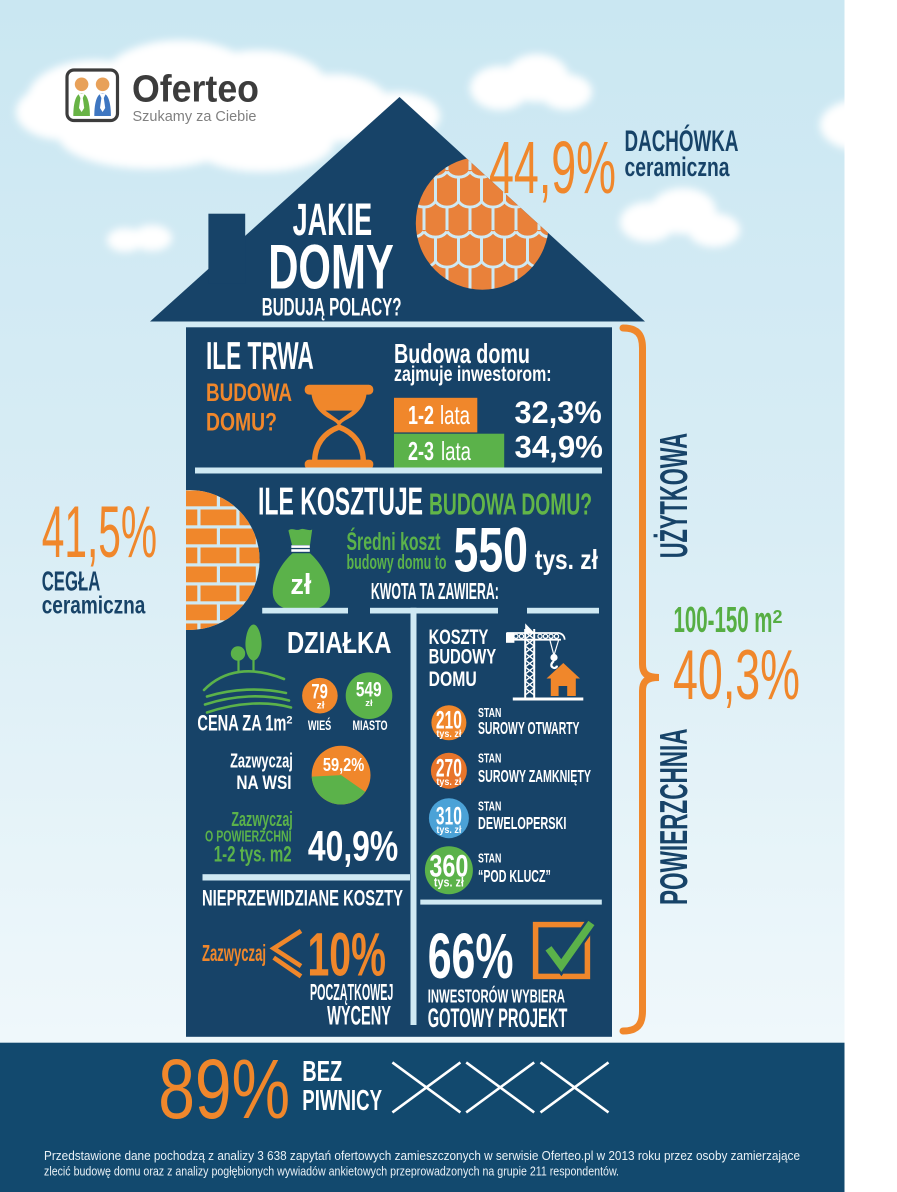 This screenshot has width=897, height=1192. What do you see at coordinates (244, 722) in the screenshot?
I see `svg-text: CENA ZA 1m2` at bounding box center [244, 722].